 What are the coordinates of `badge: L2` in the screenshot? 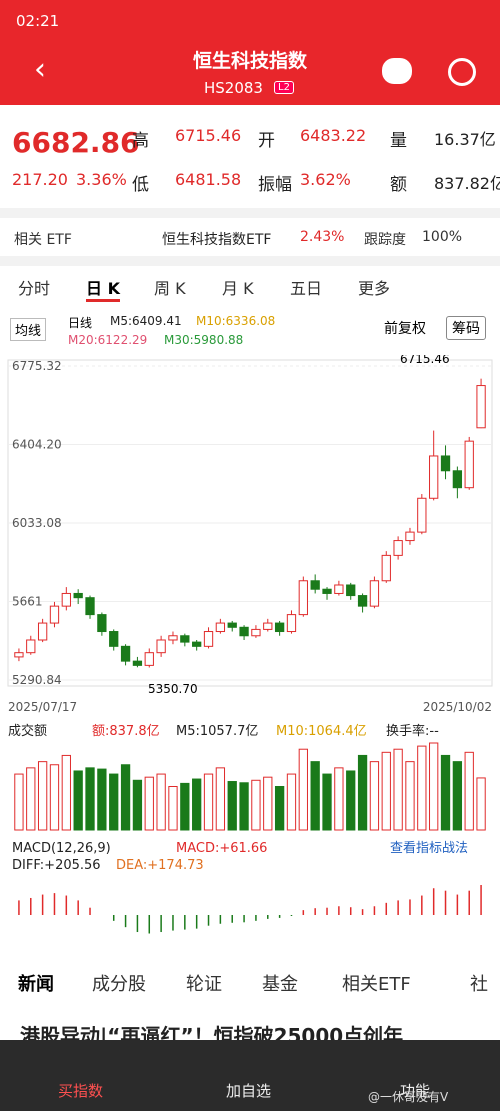 It's located at (284, 87).